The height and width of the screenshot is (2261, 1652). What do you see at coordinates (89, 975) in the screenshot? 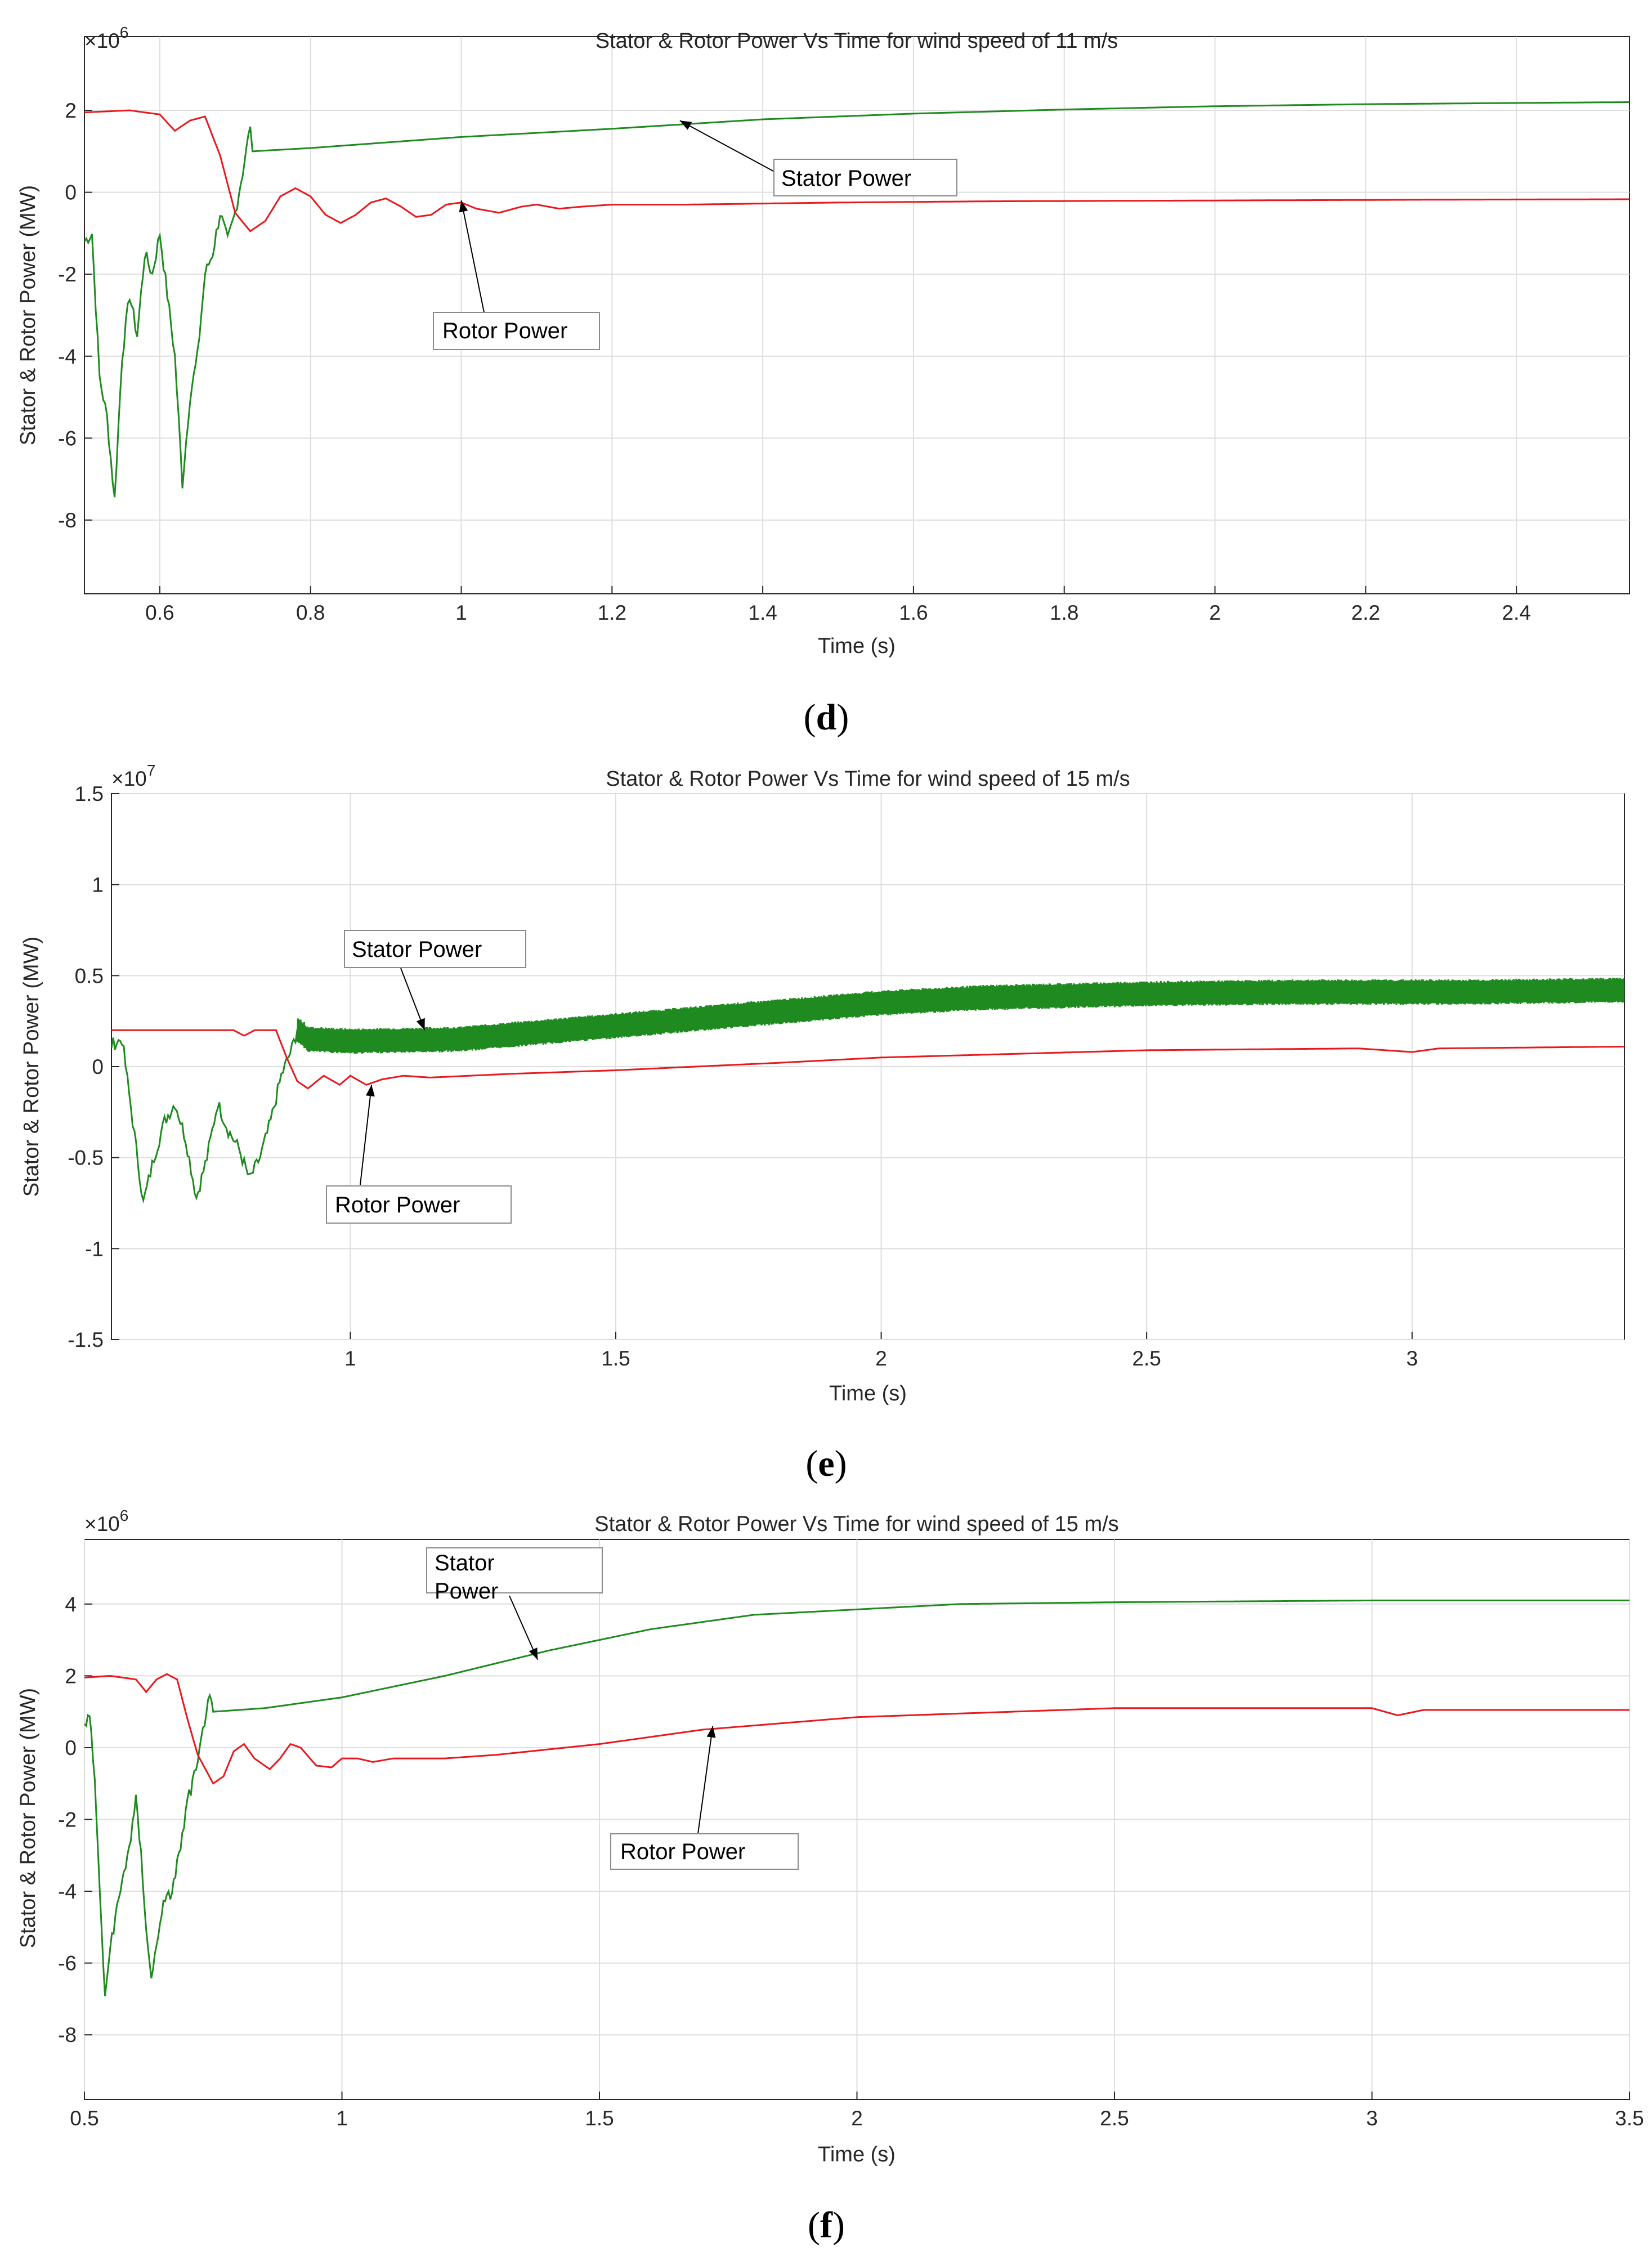
I see `y-tick-label: 0.5` at bounding box center [89, 975].